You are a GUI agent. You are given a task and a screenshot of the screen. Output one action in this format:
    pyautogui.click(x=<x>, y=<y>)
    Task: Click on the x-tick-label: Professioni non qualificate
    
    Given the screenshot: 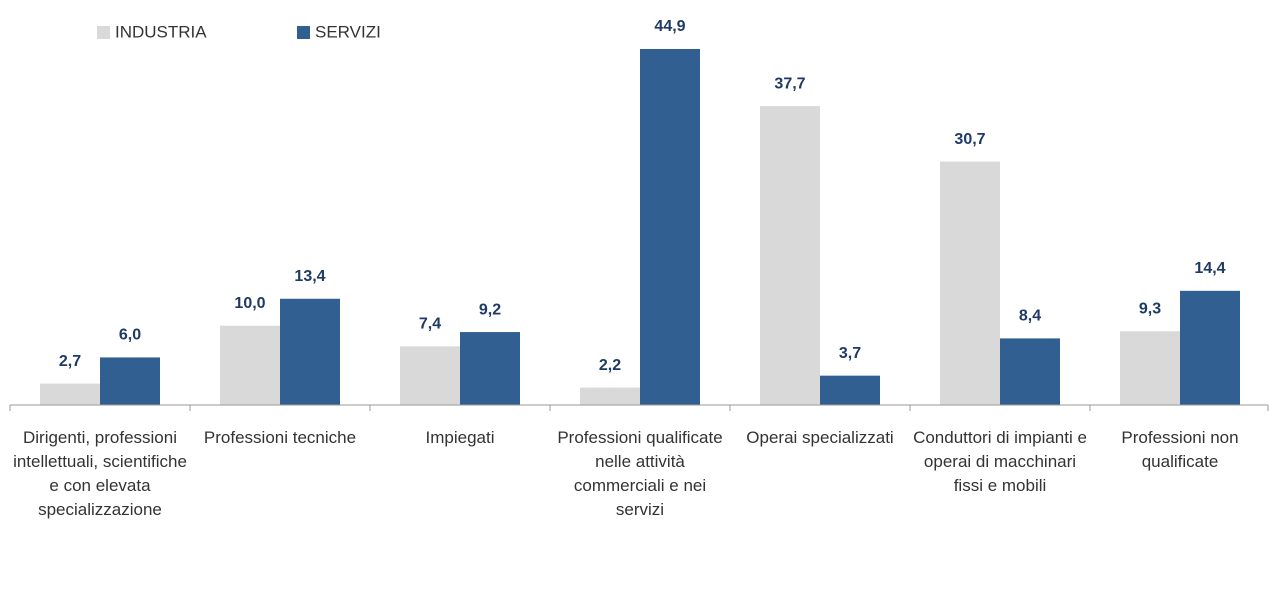 What is the action you would take?
    pyautogui.click(x=1180, y=449)
    